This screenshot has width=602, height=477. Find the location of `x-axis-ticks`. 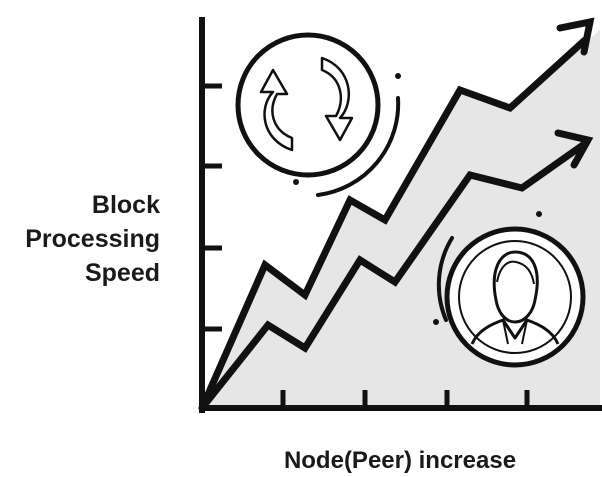

x-axis-ticks is located at coordinates (405, 399).